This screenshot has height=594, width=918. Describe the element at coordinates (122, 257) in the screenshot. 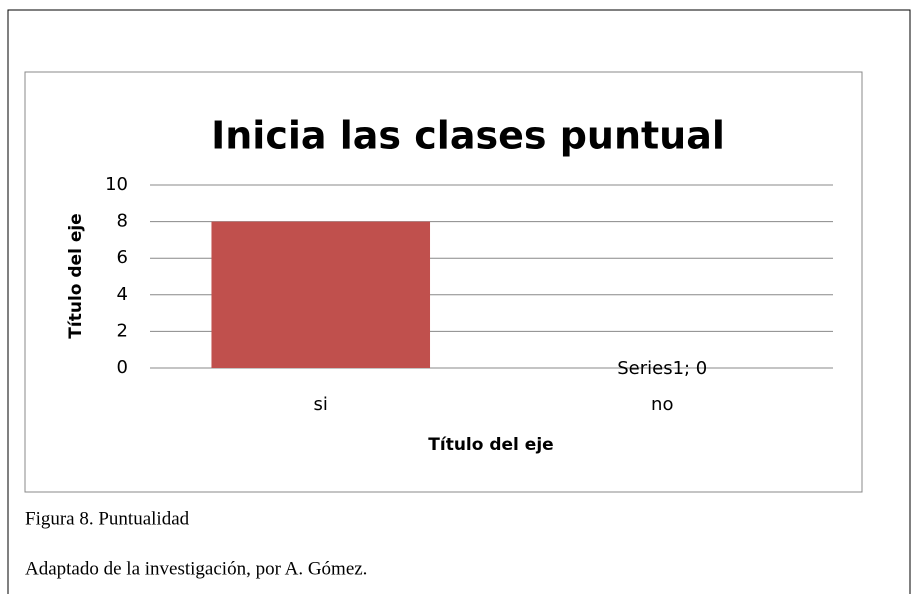

I see `y-tick-label: 6` at that location.